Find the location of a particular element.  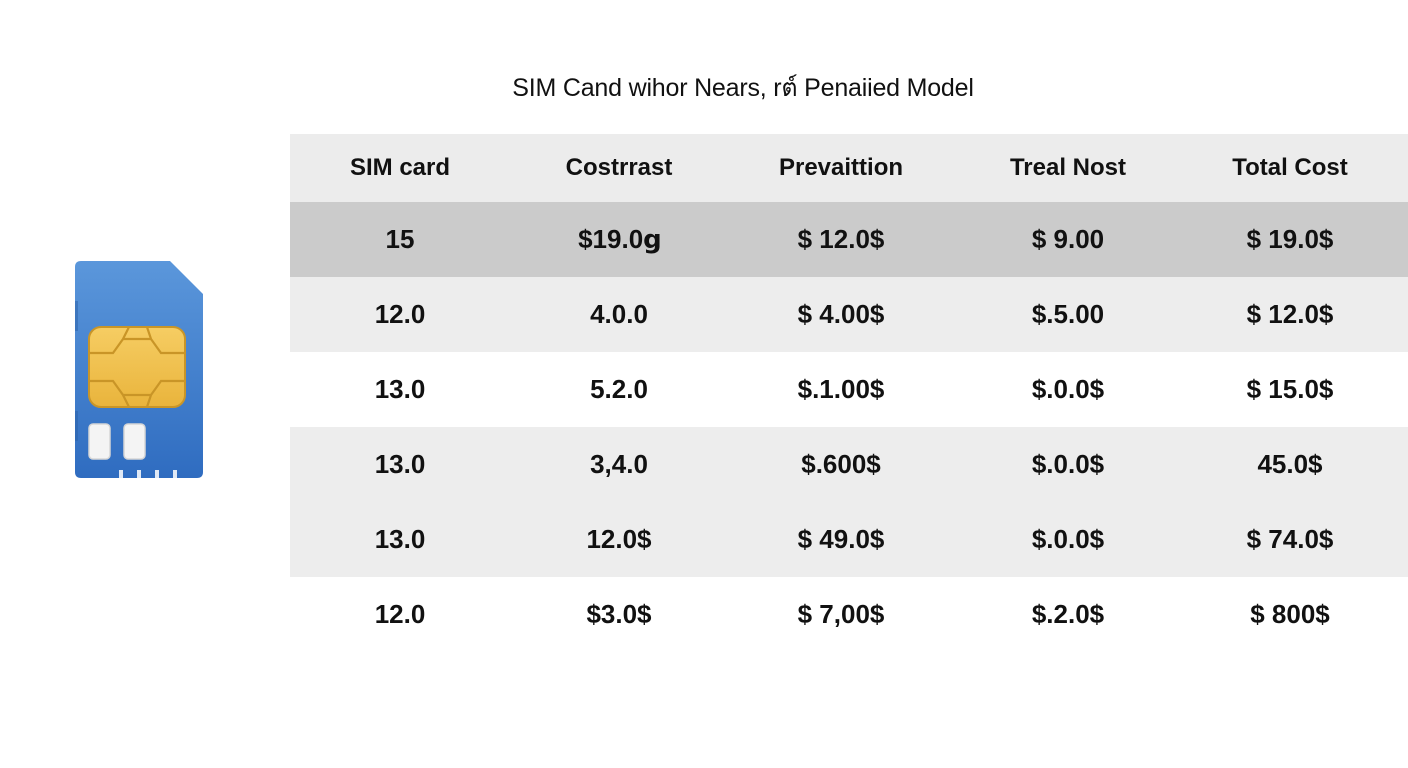

table-row: 13.0 3,4.0 $.600$ $.0.0$ 45.0$ is located at coordinates (849, 464).